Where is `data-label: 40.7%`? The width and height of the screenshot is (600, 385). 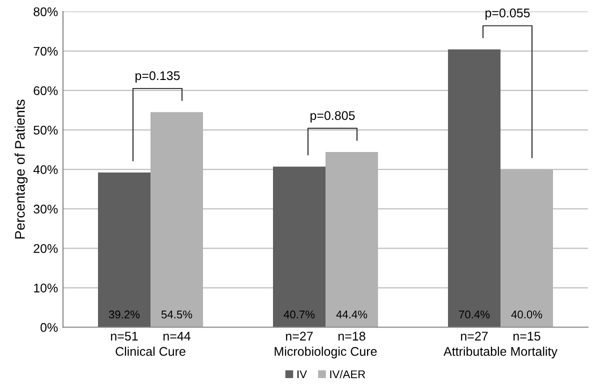 data-label: 40.7% is located at coordinates (299, 314).